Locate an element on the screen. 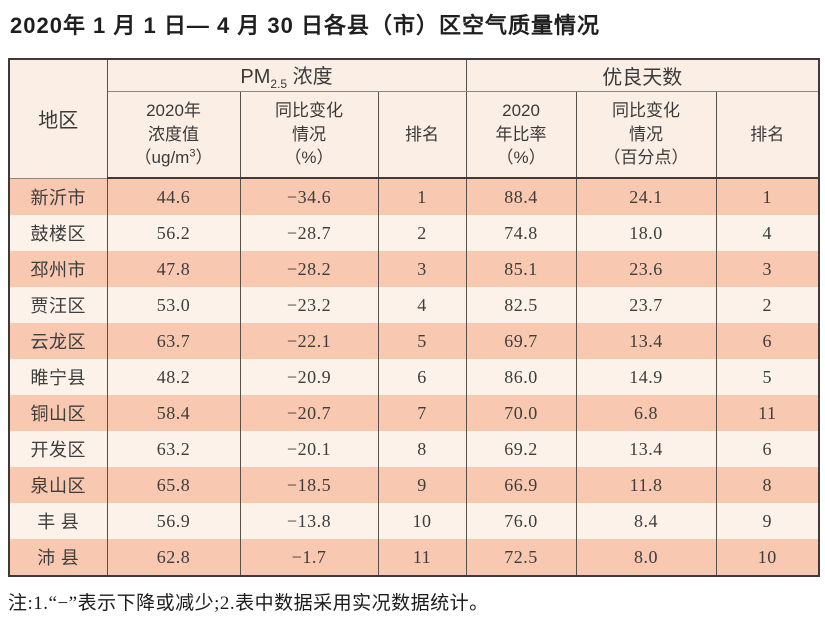 The height and width of the screenshot is (620, 825). value-cell: 56.2 is located at coordinates (173, 233).